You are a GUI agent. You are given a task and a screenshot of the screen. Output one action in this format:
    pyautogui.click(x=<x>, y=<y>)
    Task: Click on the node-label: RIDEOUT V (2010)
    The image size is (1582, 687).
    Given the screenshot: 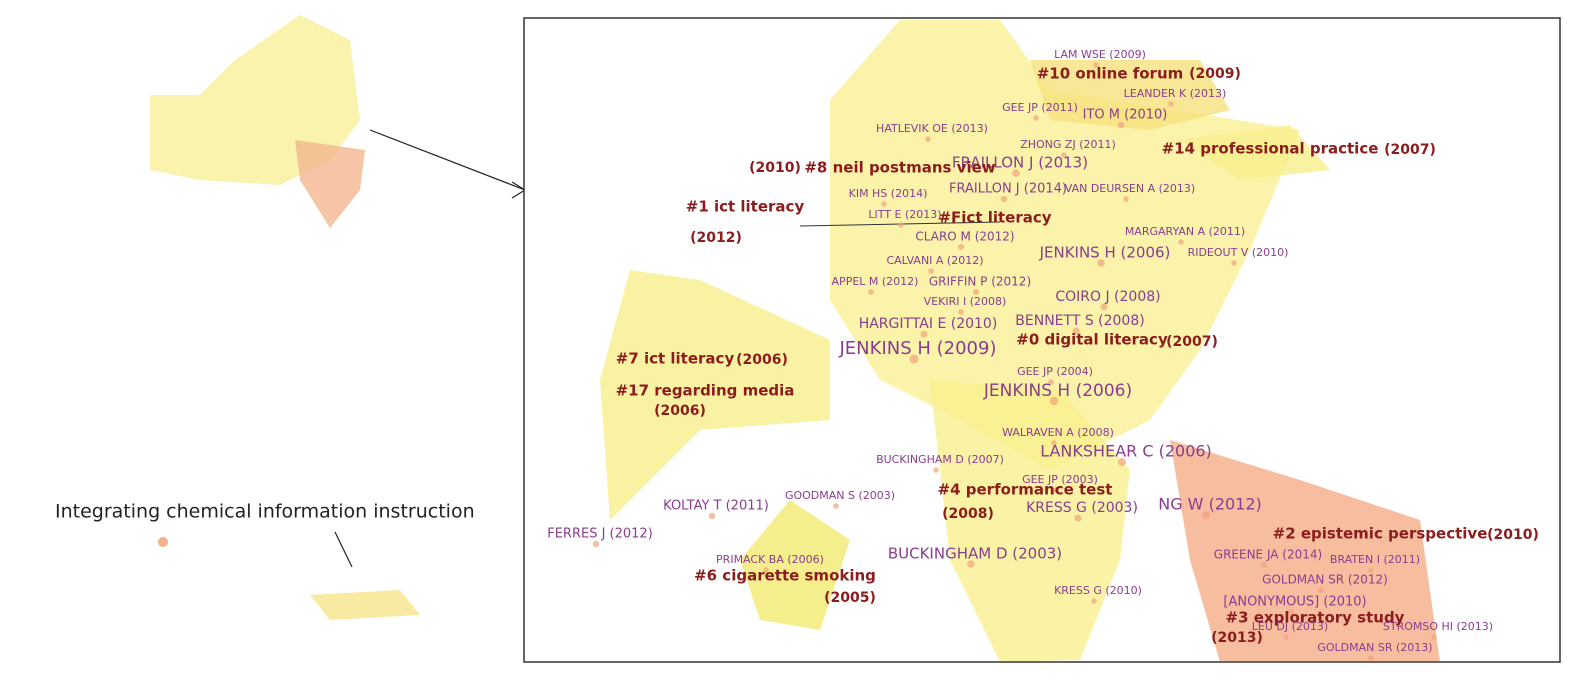 What is the action you would take?
    pyautogui.click(x=1238, y=252)
    